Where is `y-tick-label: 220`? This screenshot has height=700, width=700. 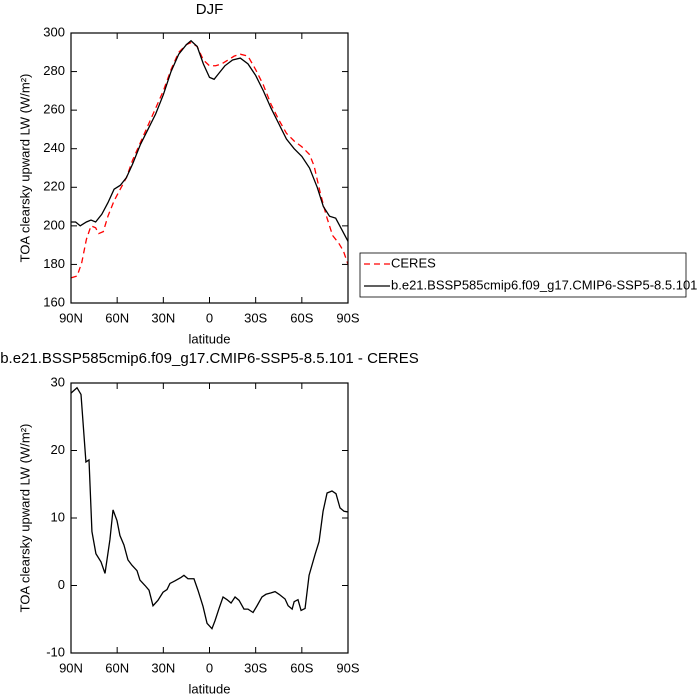 y-tick-label: 220 is located at coordinates (54, 186).